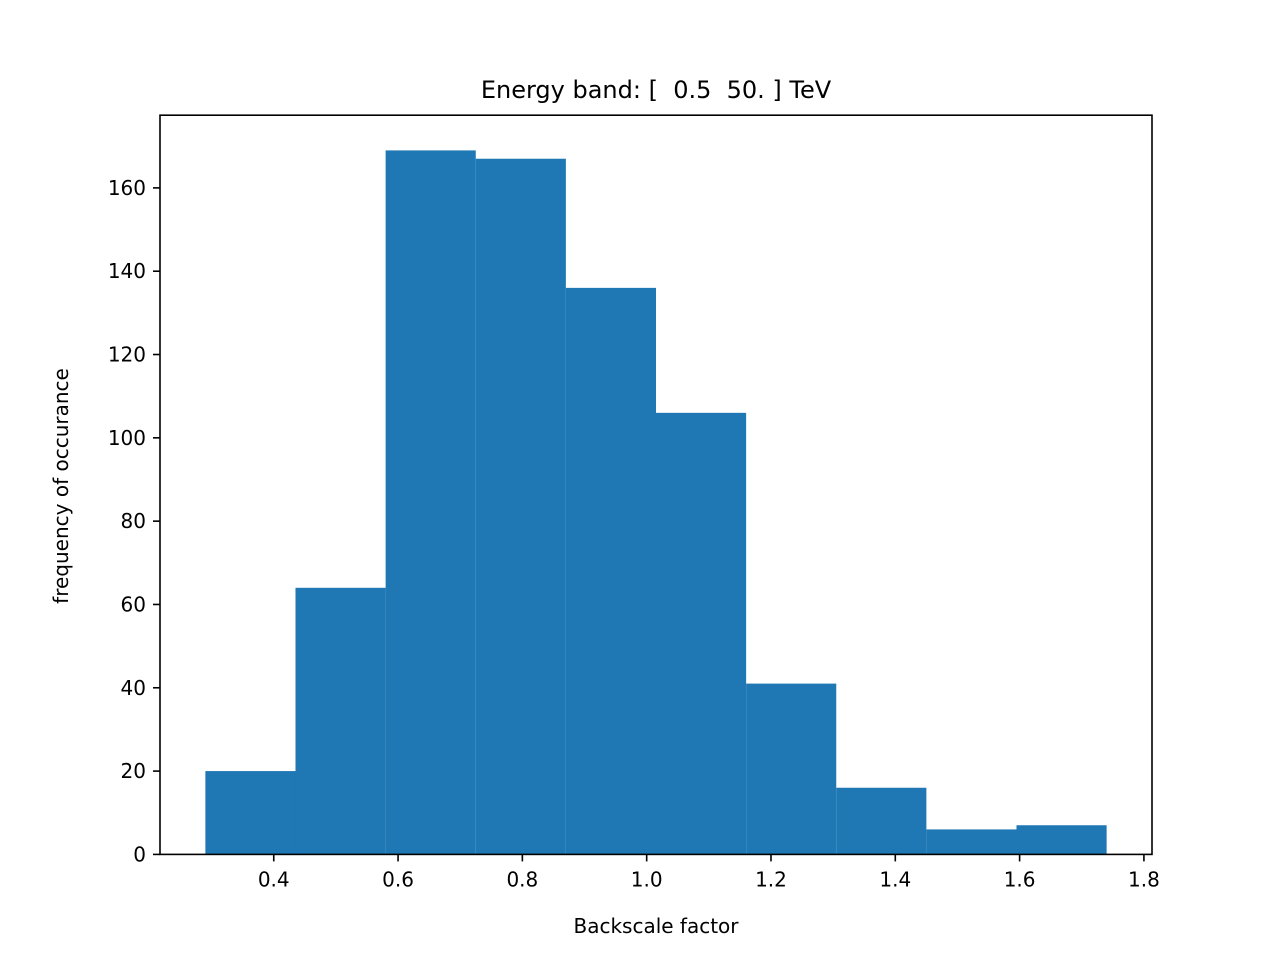  I want to click on y-tick-label: 160, so click(127, 188).